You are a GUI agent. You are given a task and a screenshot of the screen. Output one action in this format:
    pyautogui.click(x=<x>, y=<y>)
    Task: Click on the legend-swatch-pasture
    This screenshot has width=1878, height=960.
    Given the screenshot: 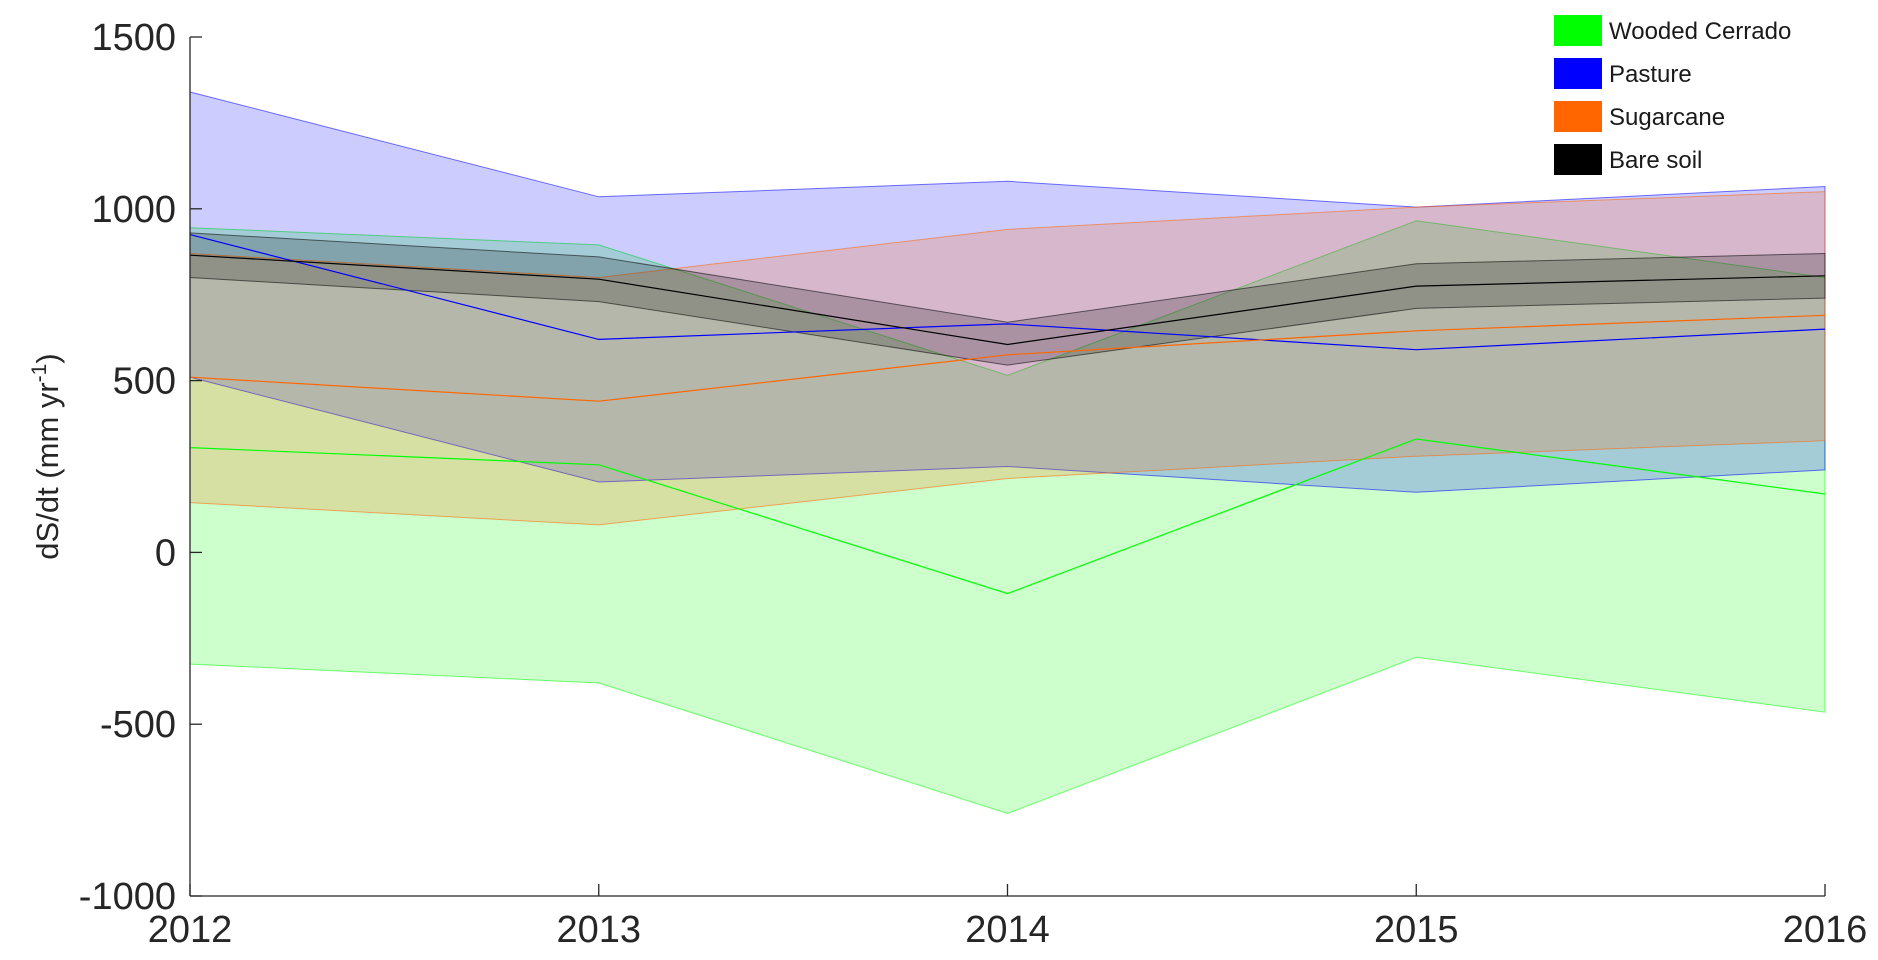 What is the action you would take?
    pyautogui.click(x=1578, y=73)
    